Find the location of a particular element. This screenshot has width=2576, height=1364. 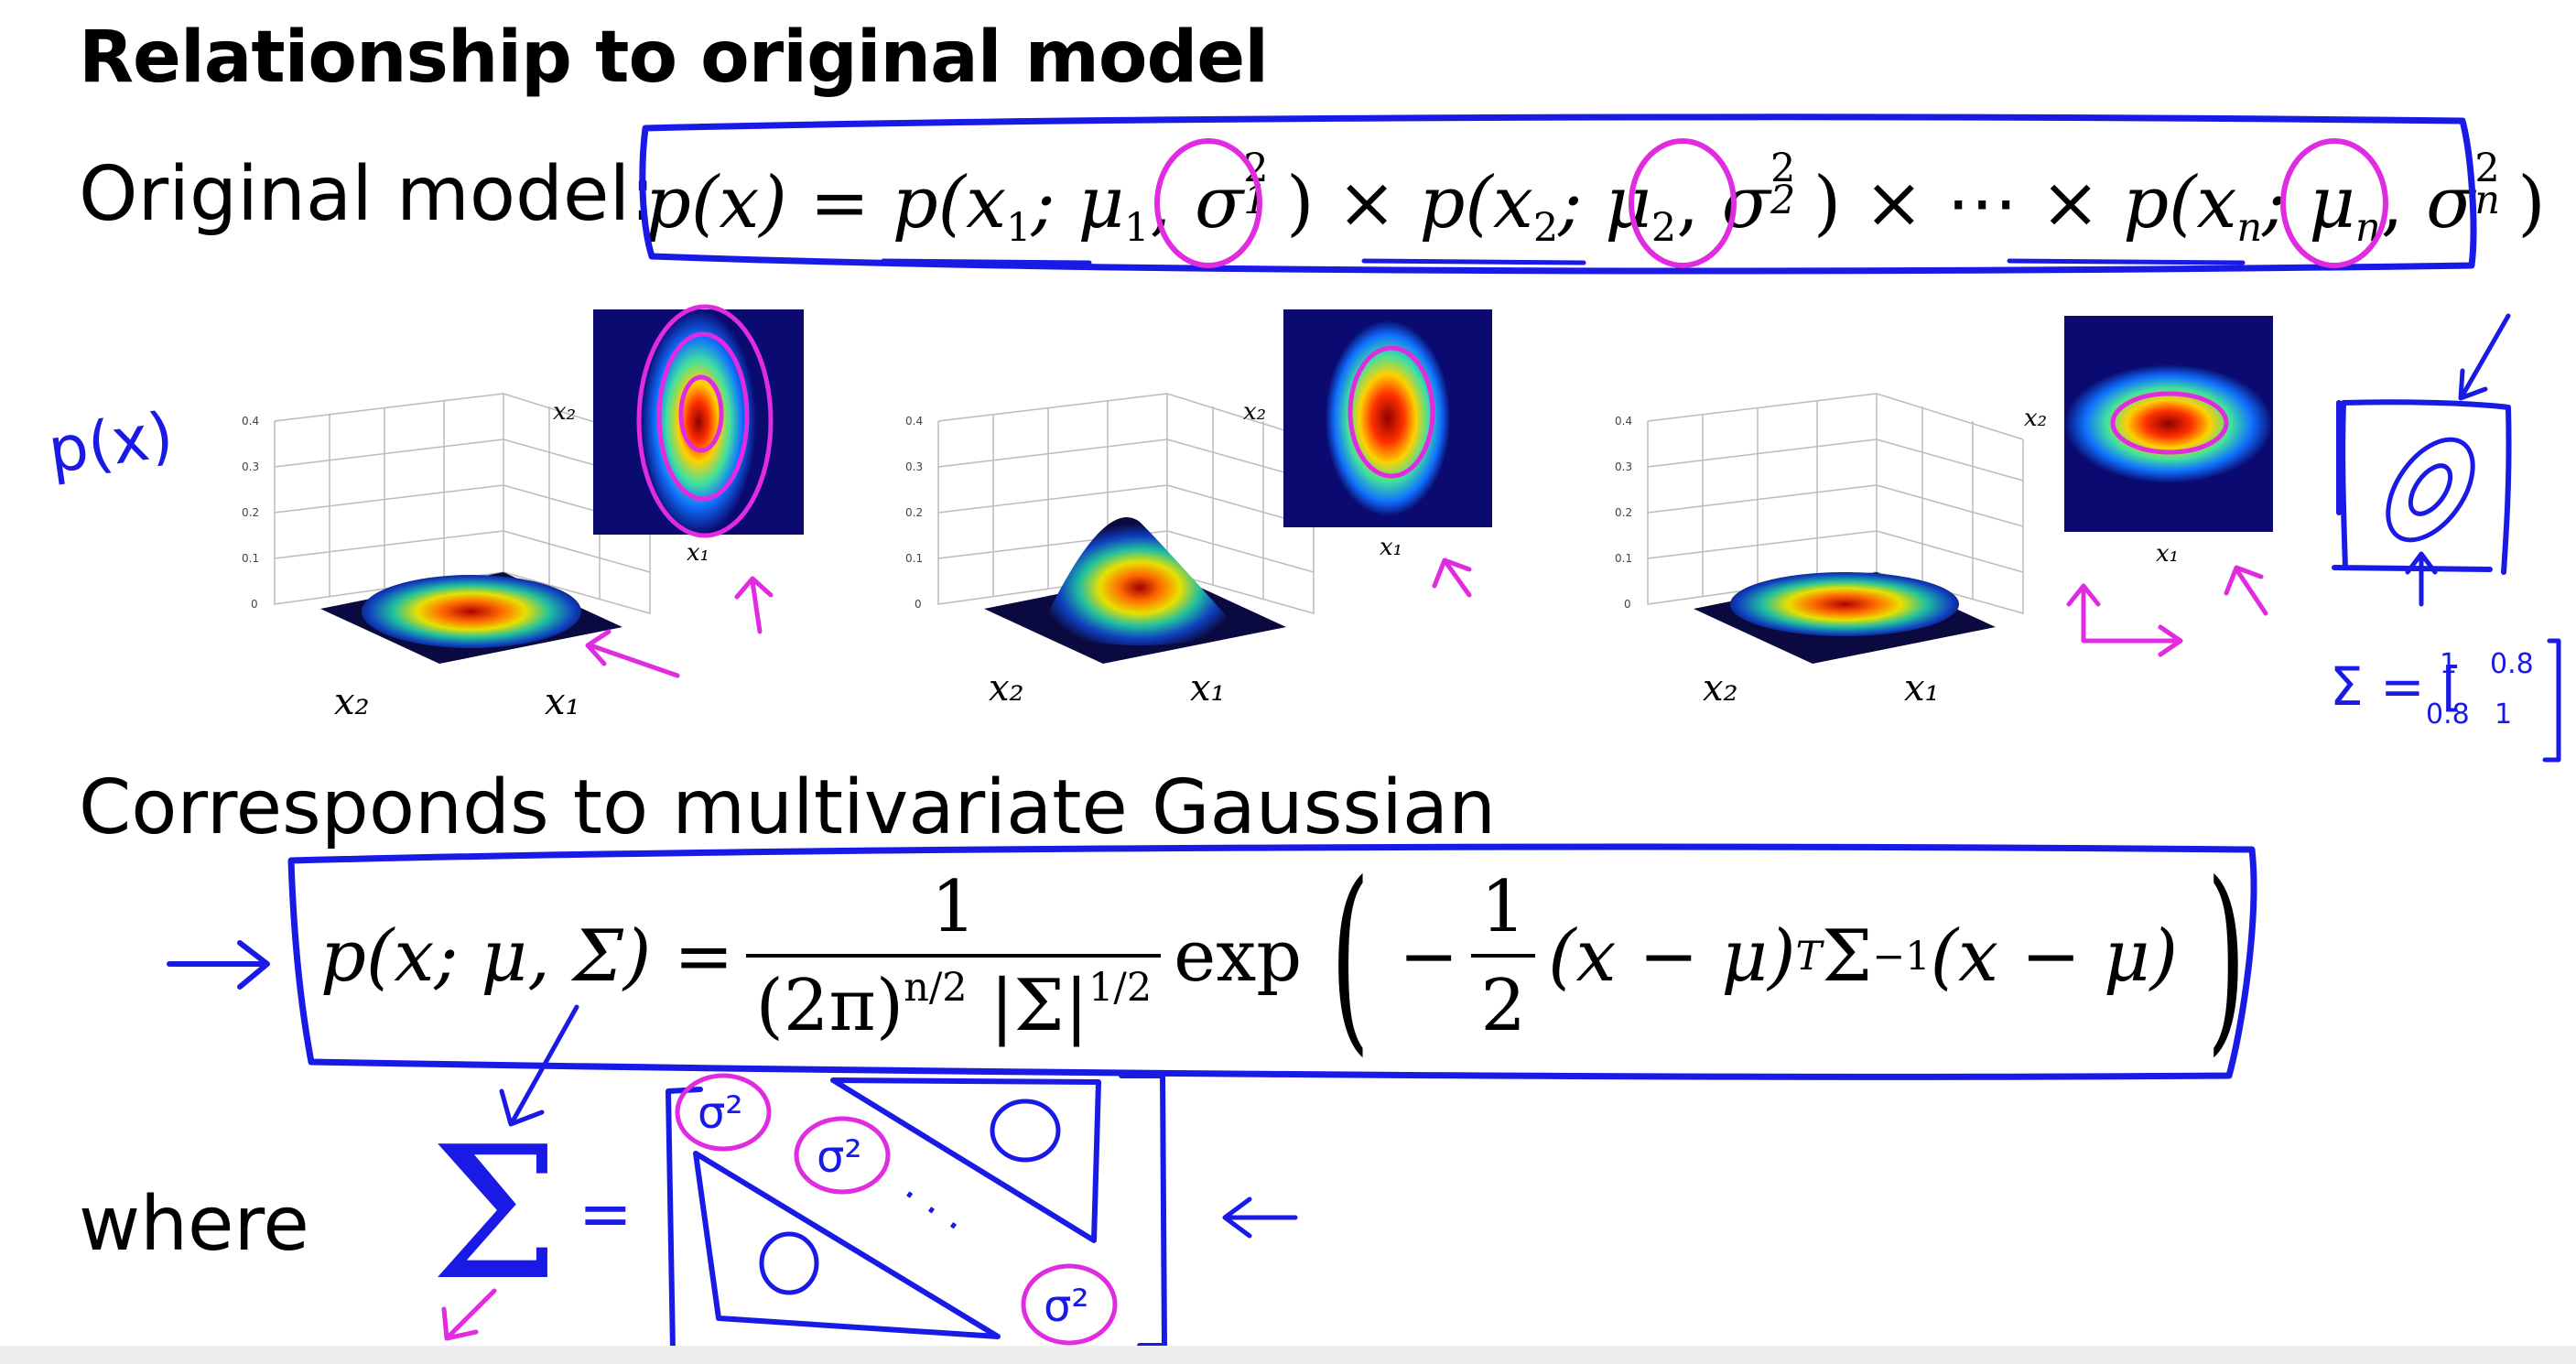

matrix-right-bracket is located at coordinates (1143, 1210).